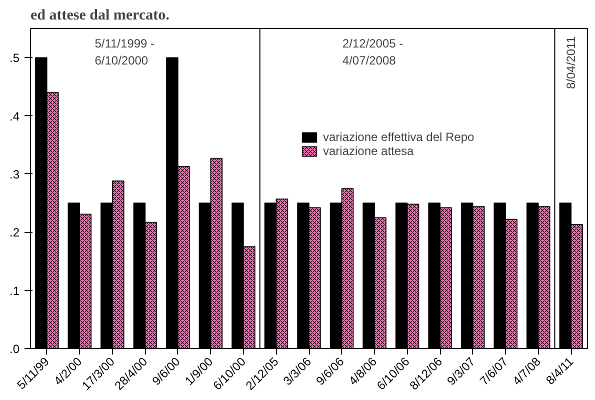  What do you see at coordinates (124, 52) in the screenshot?
I see `annotation: 5/11/1999 - 6/10/2000` at bounding box center [124, 52].